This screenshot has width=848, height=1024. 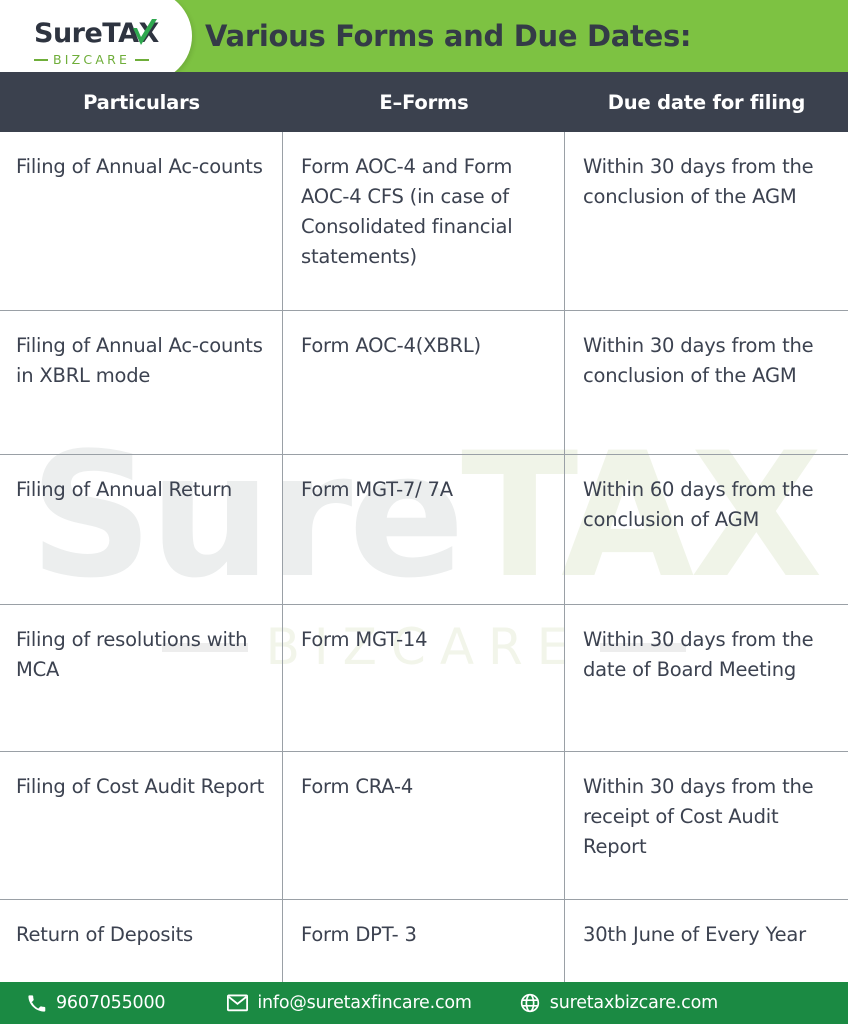 What do you see at coordinates (68, 33) in the screenshot?
I see `logo-word-primary: Sure` at bounding box center [68, 33].